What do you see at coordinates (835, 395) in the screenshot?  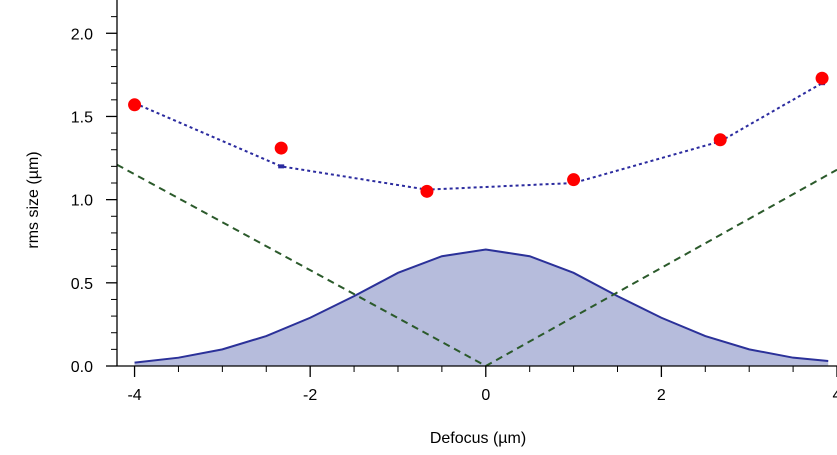 I see `x-tick-label: 4` at bounding box center [835, 395].